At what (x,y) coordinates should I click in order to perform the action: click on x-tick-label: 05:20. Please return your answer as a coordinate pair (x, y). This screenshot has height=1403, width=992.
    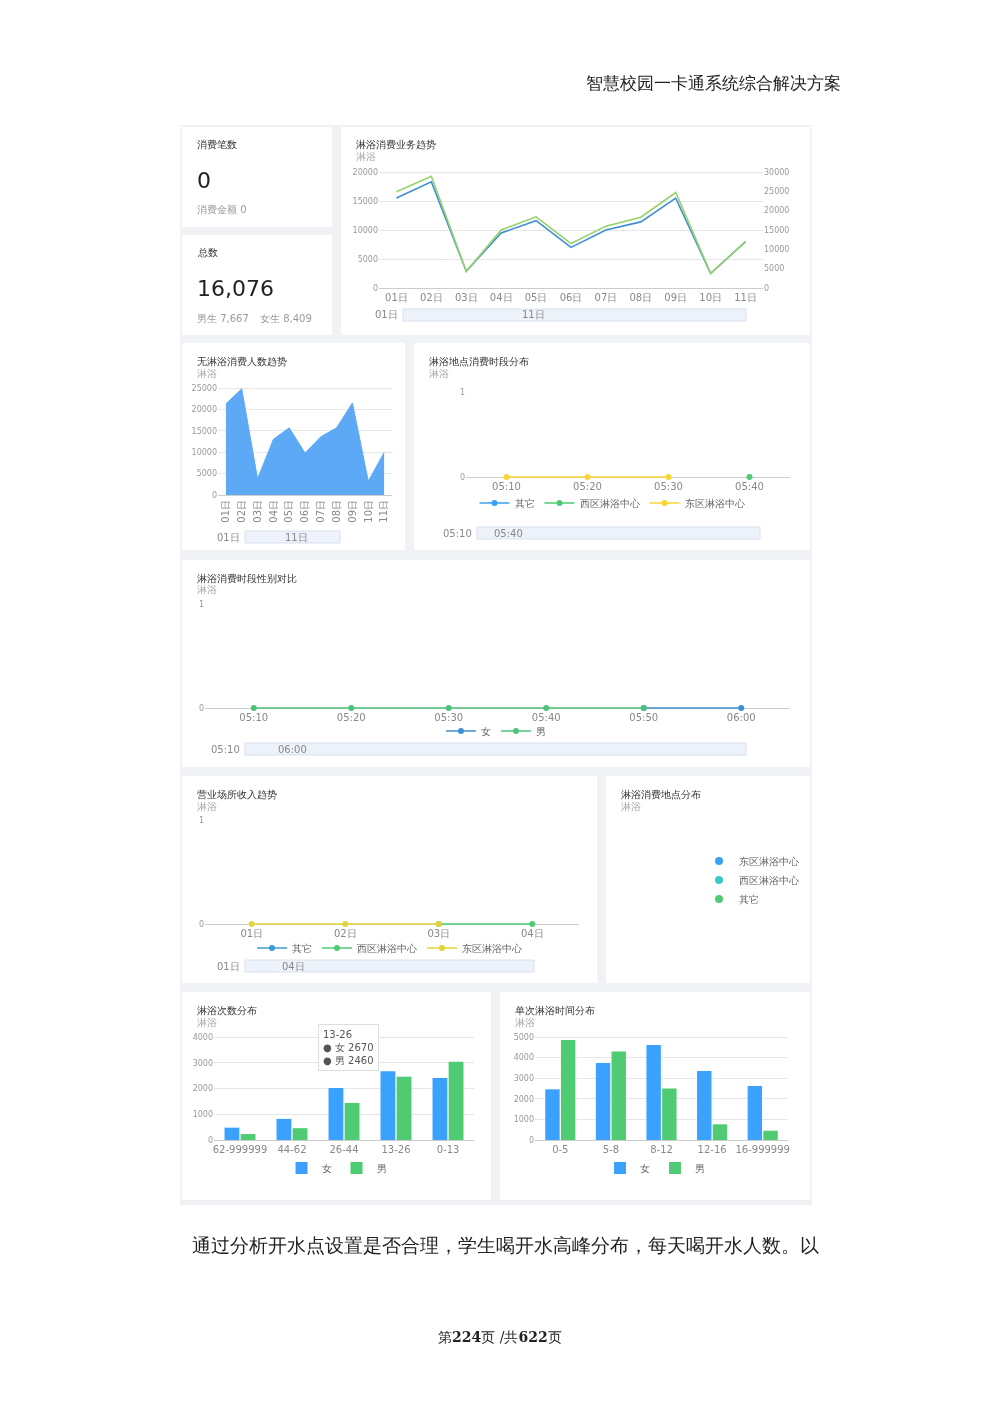
    Looking at the image, I should click on (587, 486).